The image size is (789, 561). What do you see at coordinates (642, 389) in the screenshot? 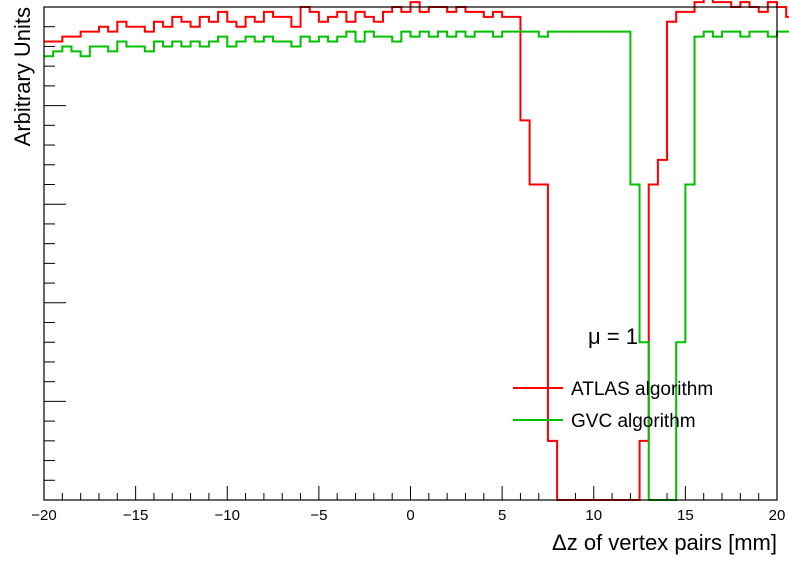
I see `legend-label-atlas: ATLAS algorithm` at bounding box center [642, 389].